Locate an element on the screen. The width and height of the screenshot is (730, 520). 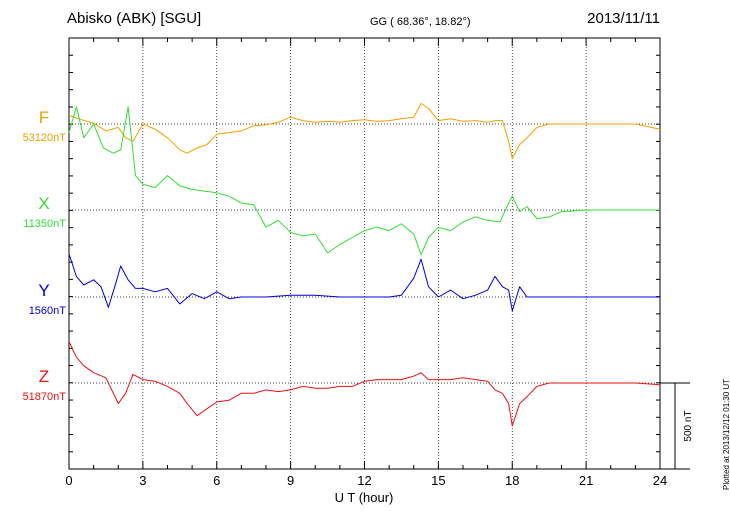
x-tick-label: 6 is located at coordinates (216, 480).